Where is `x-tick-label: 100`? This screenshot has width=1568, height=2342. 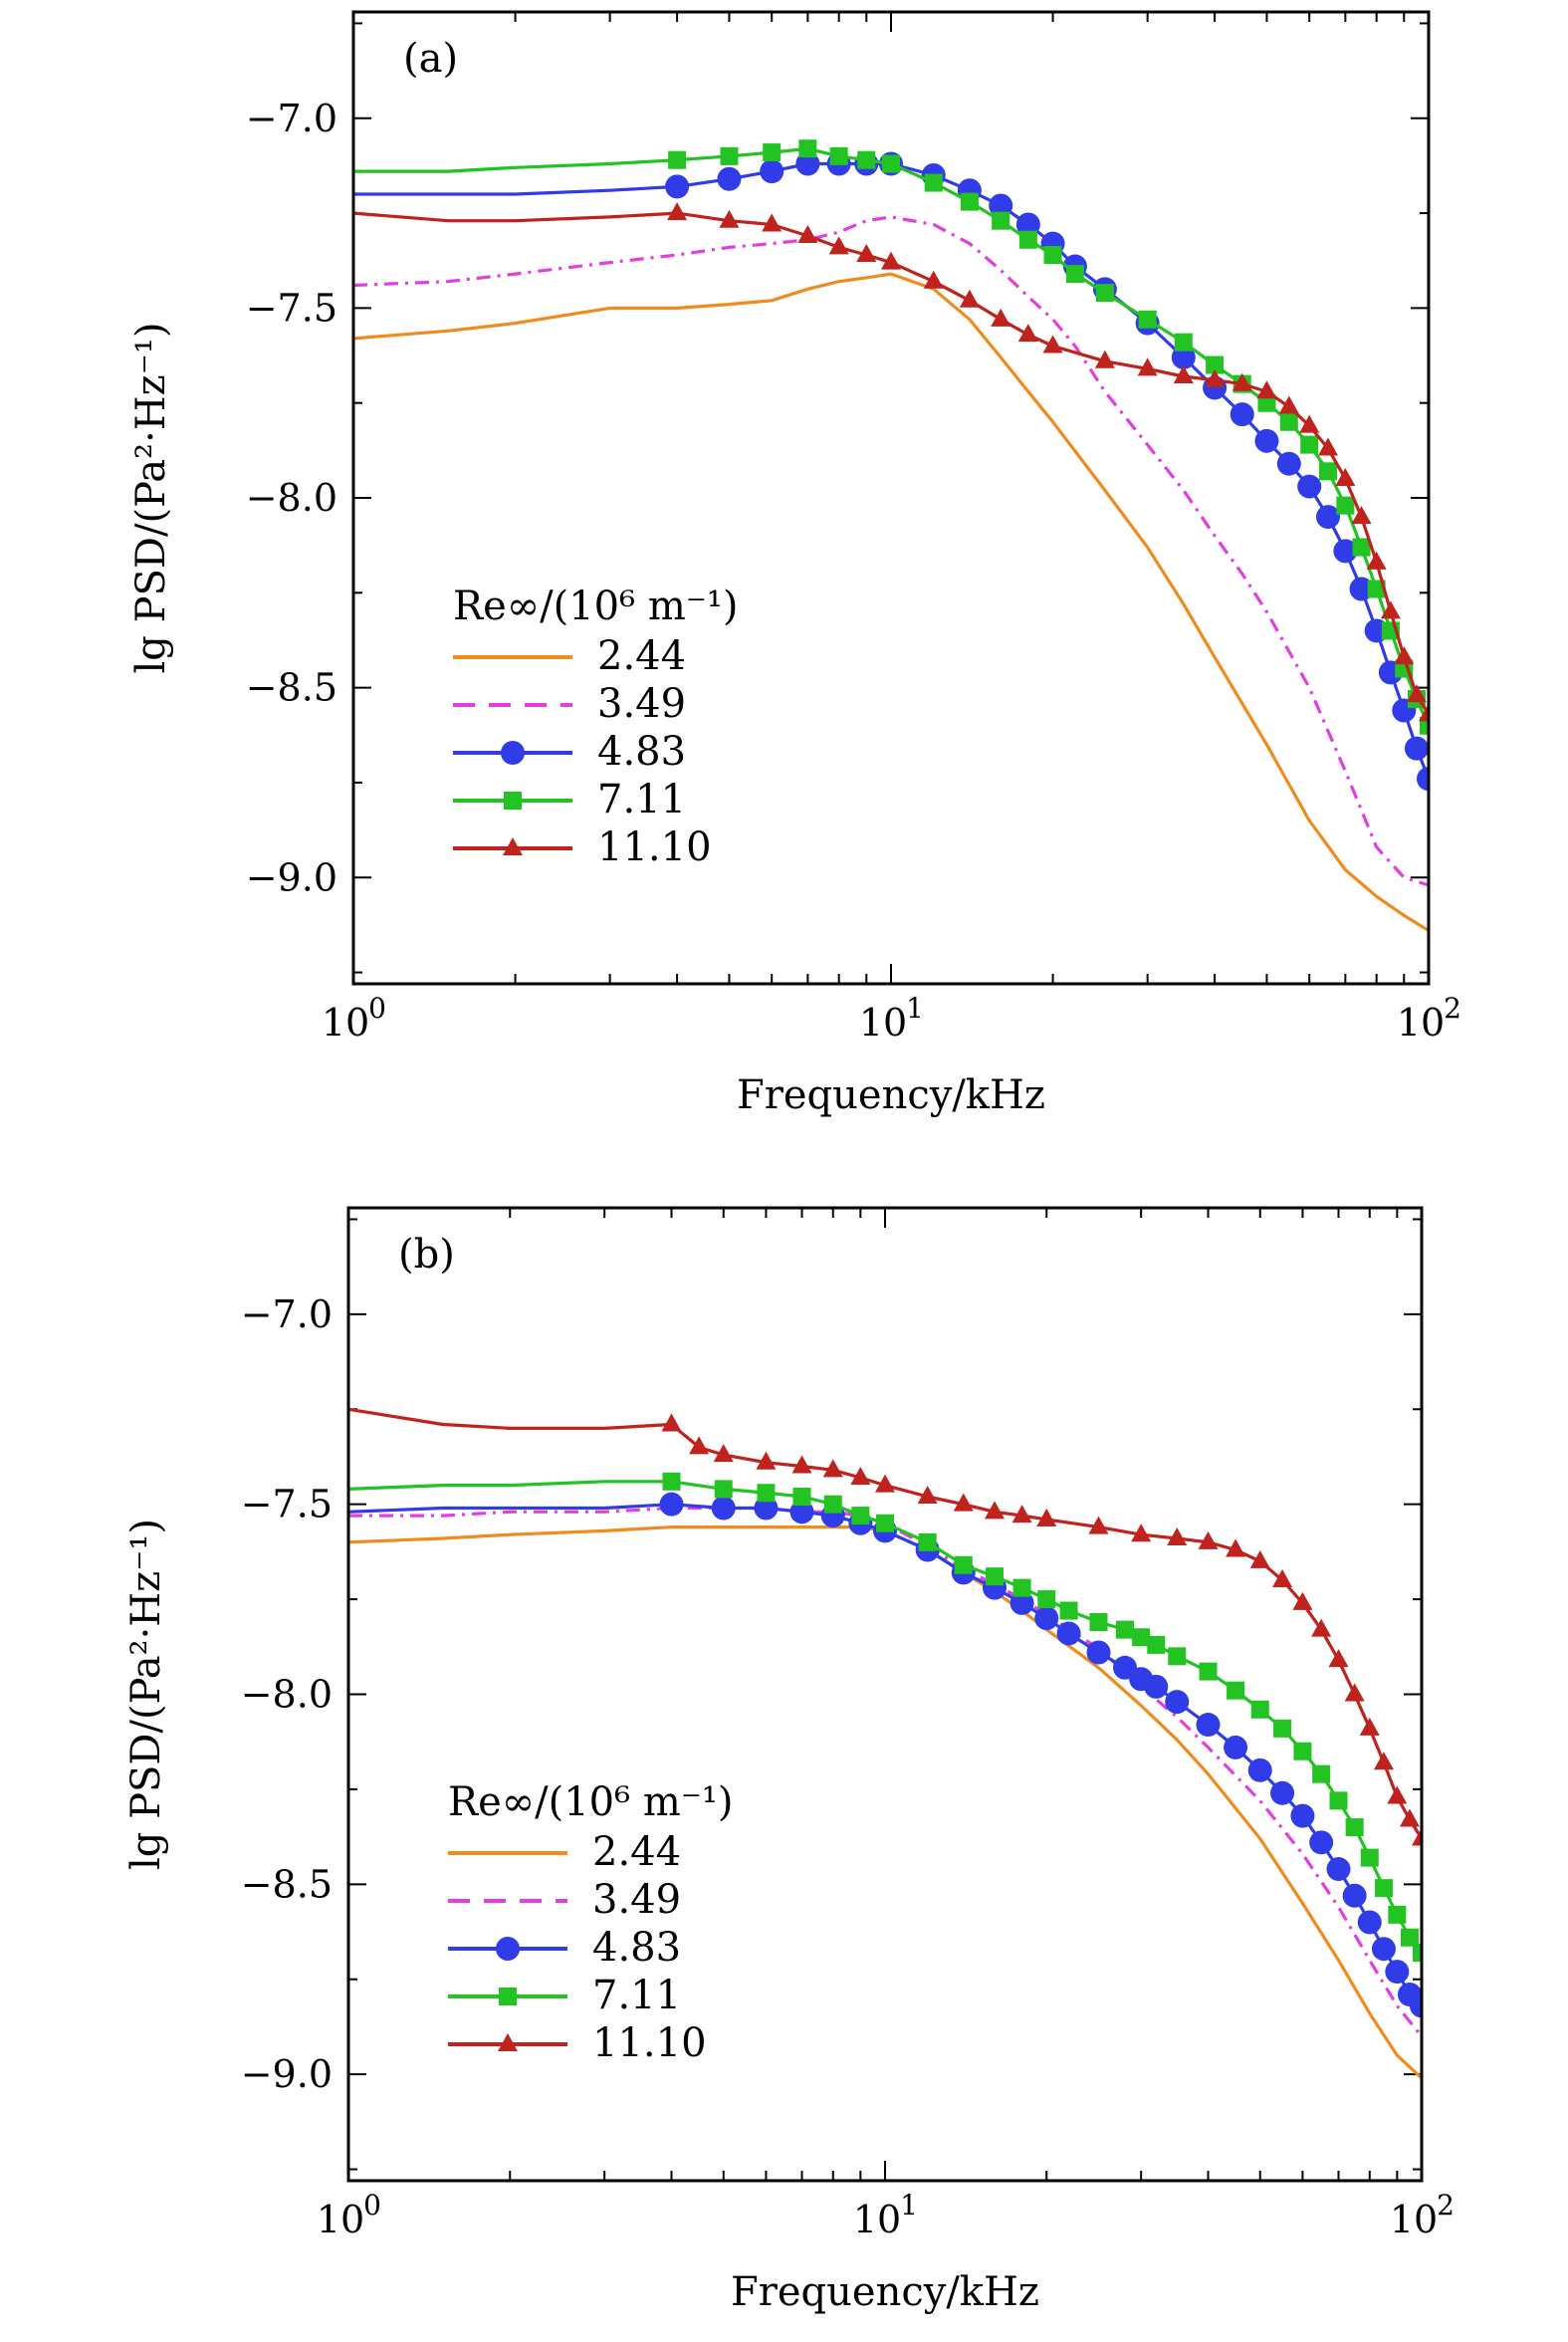 x-tick-label: 100 is located at coordinates (354, 1018).